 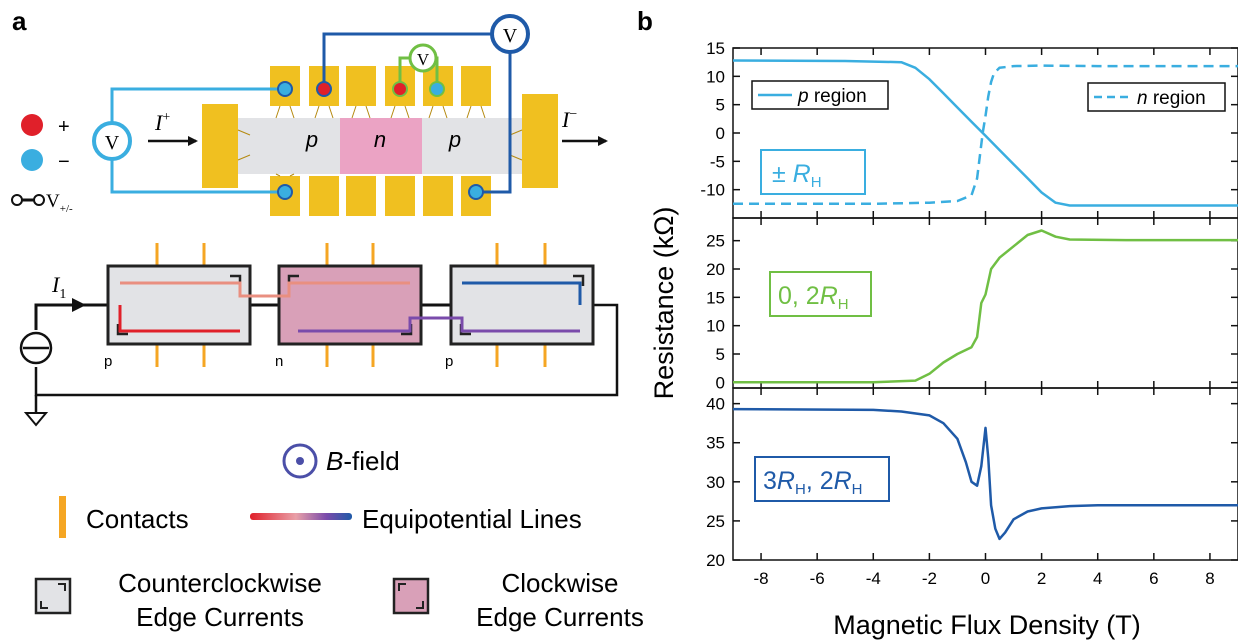 I want to click on legend-contacts: Contacts, so click(x=137, y=519).